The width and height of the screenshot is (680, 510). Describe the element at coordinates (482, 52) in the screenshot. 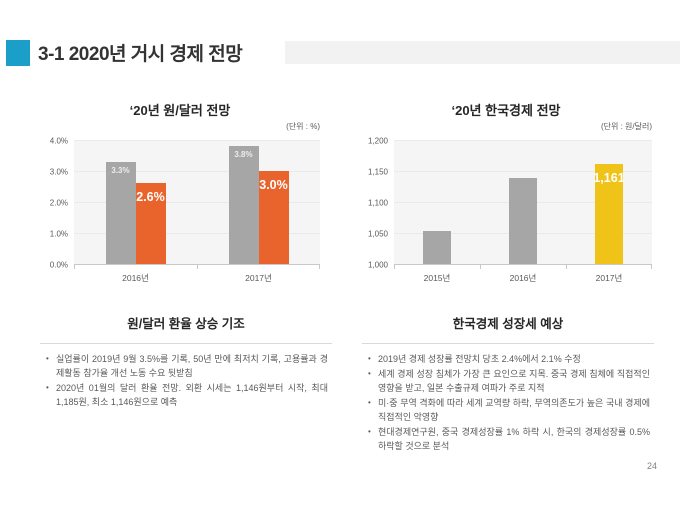

I see `title-background-band` at that location.